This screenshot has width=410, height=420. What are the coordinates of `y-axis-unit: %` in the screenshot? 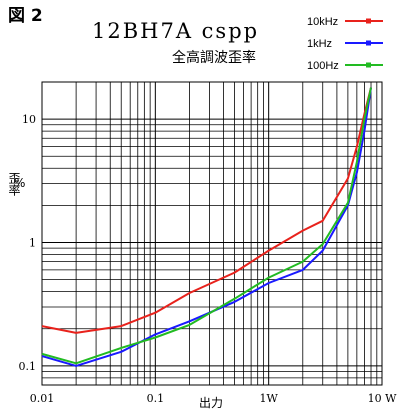 It's located at (19, 183).